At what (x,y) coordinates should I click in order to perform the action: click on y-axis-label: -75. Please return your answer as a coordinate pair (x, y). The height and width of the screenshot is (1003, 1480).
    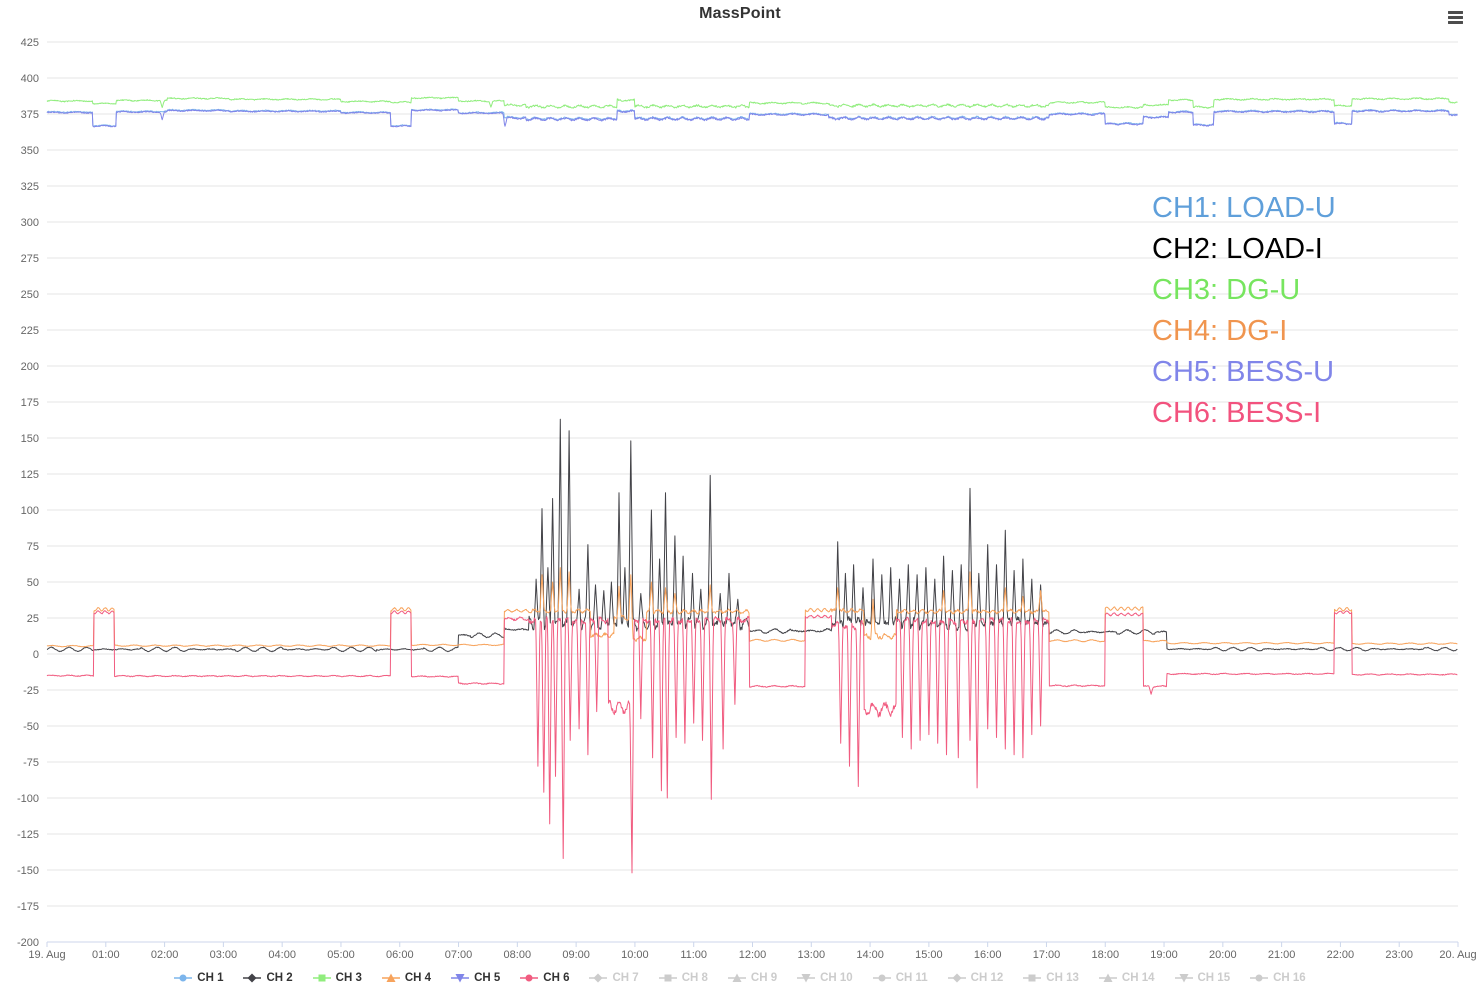
    Looking at the image, I should click on (31, 763).